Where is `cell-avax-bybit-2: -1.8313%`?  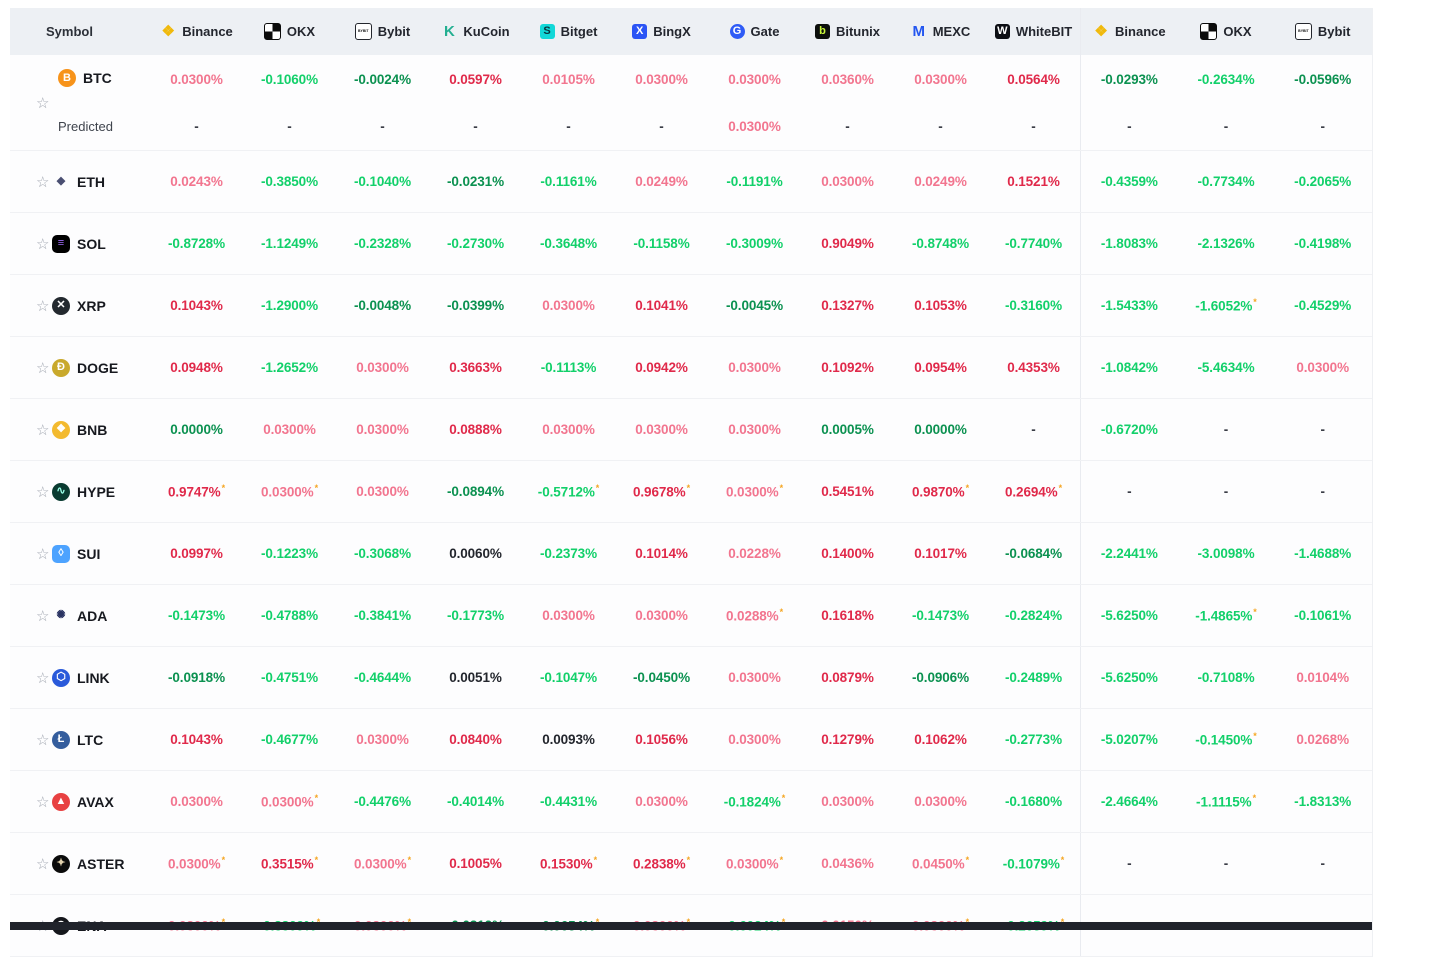
cell-avax-bybit-2: -1.8313% is located at coordinates (1322, 801).